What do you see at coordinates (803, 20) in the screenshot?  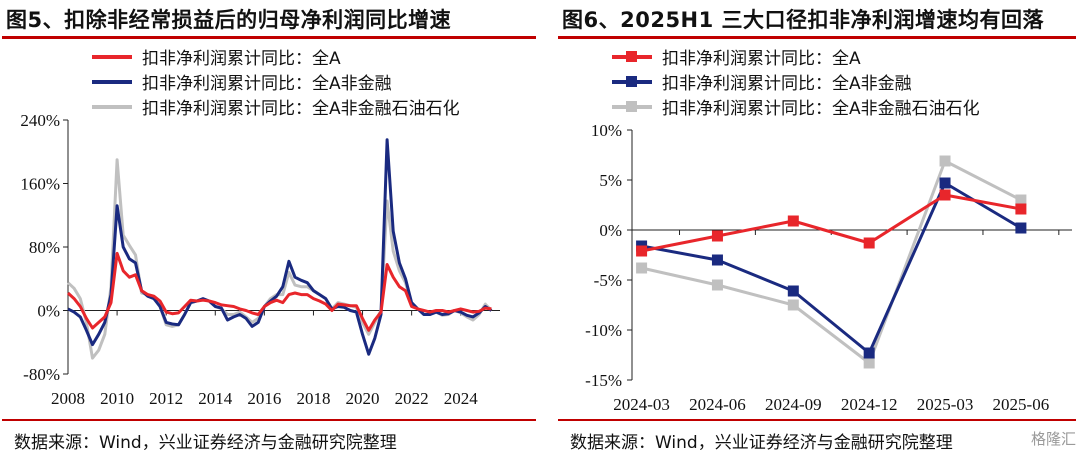 I see `chart-title: 图6、2025H1 三大口径扣非净利润增速均有回落` at bounding box center [803, 20].